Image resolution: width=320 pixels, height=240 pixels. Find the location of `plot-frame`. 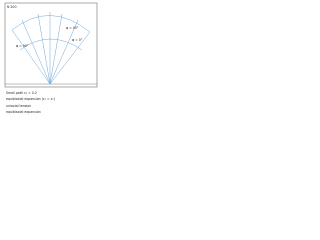

plot-frame is located at coordinates (51, 45).